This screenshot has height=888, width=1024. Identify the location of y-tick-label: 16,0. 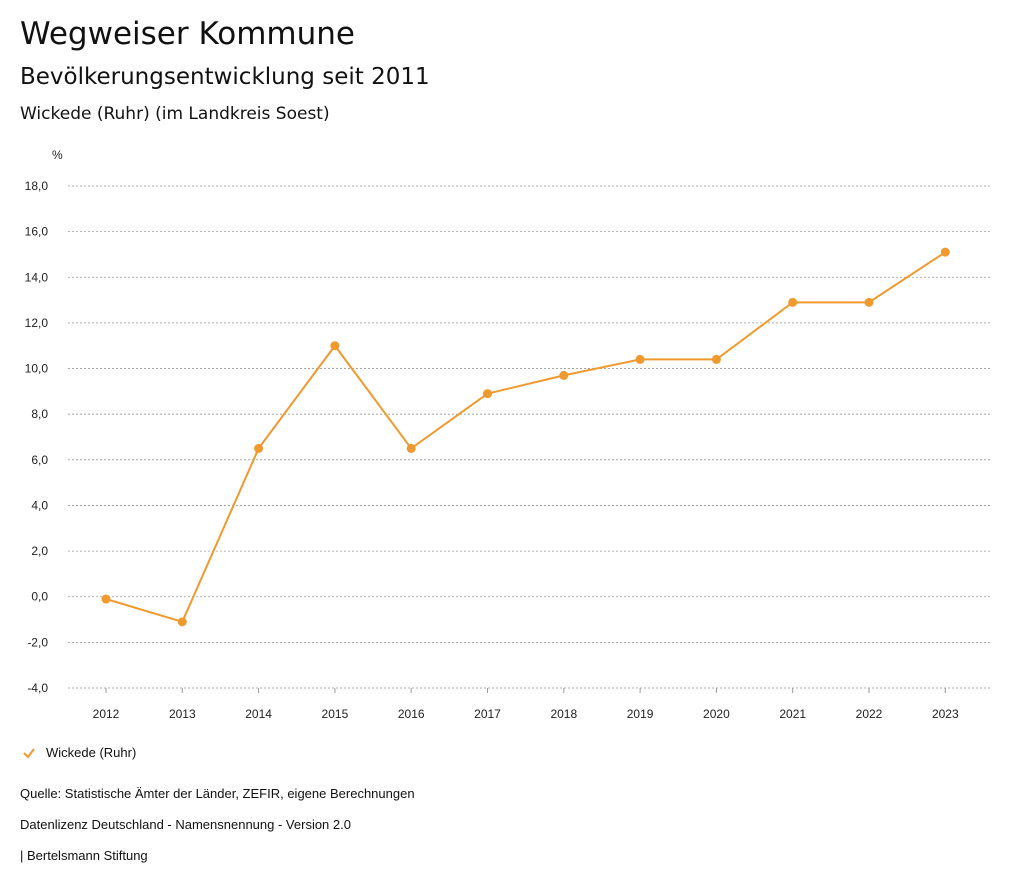
(37, 232).